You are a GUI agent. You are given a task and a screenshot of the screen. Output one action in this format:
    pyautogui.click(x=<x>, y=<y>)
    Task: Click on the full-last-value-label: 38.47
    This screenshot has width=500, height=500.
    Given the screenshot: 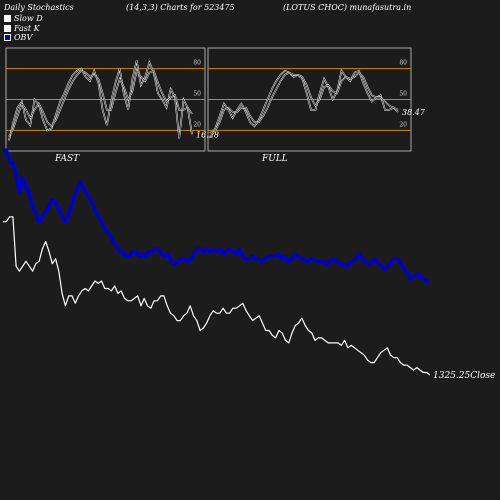 What is the action you would take?
    pyautogui.click(x=414, y=112)
    